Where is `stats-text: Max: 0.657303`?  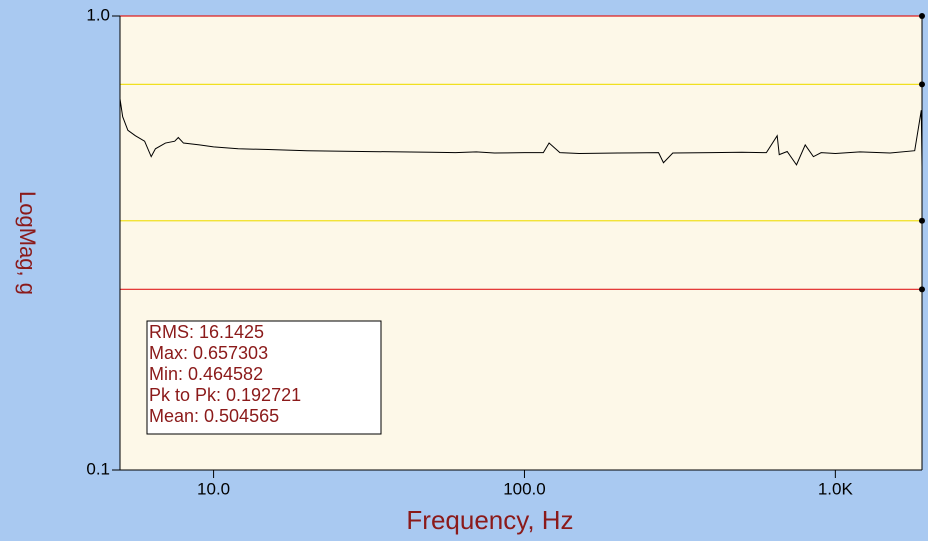
stats-text: Max: 0.657303 is located at coordinates (208, 353).